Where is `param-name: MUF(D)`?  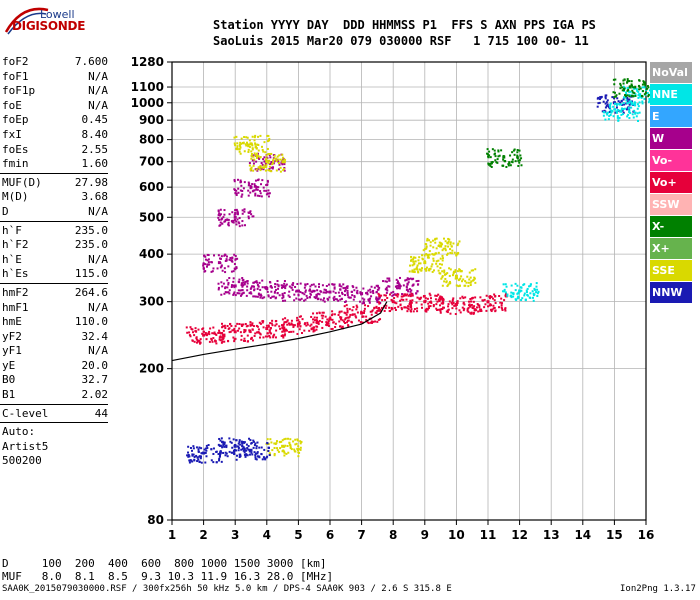 param-name: MUF(D) is located at coordinates (22, 182).